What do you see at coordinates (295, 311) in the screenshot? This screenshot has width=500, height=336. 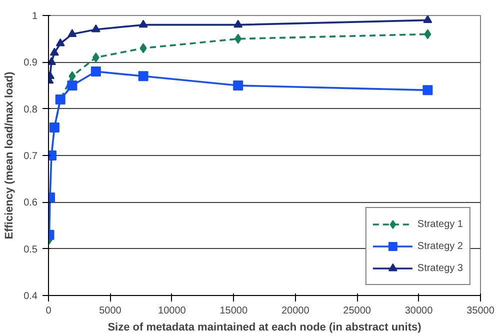 I see `x-tick-label: 20000` at bounding box center [295, 311].